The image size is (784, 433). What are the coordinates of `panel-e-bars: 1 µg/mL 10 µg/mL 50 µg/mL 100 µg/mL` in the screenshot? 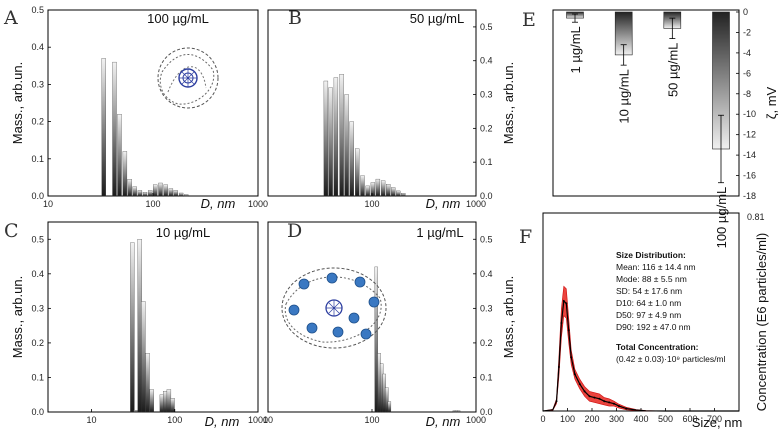 It's located at (648, 130).